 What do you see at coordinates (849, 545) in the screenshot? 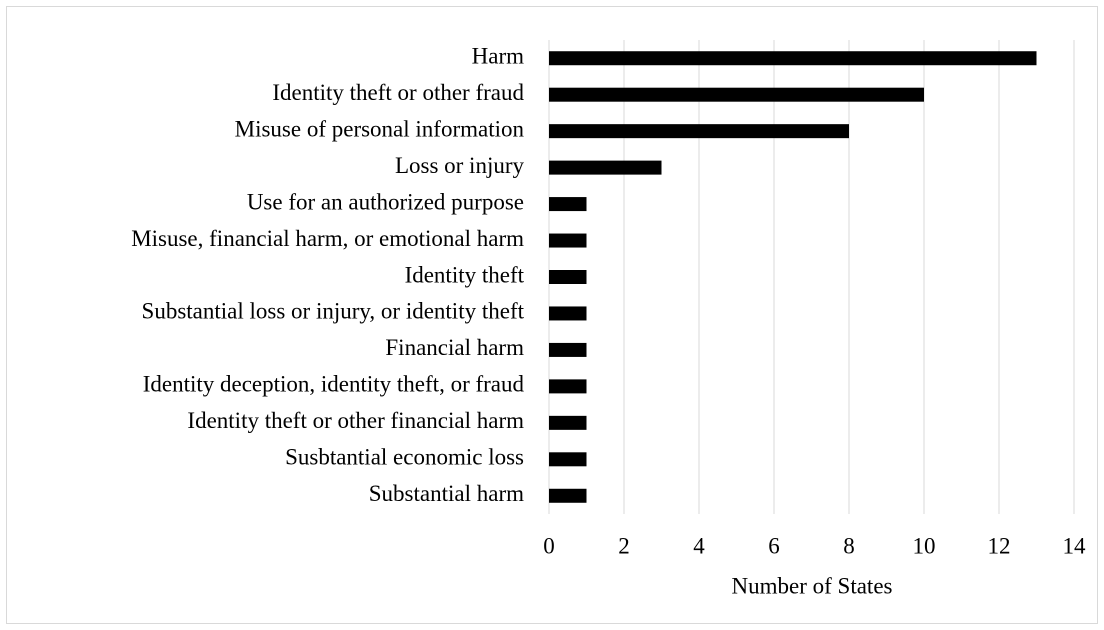
I see `x-tick-label: 8` at bounding box center [849, 545].